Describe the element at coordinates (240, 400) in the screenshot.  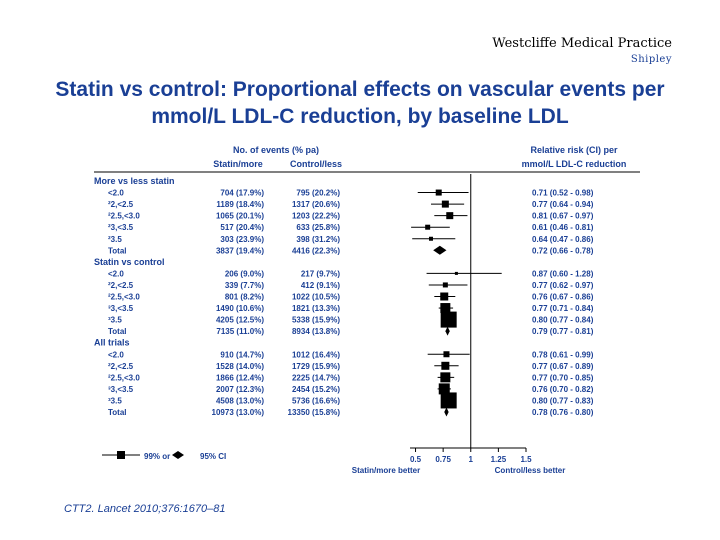
I see `row-statin-events: 4508 (13.0%)` at that location.